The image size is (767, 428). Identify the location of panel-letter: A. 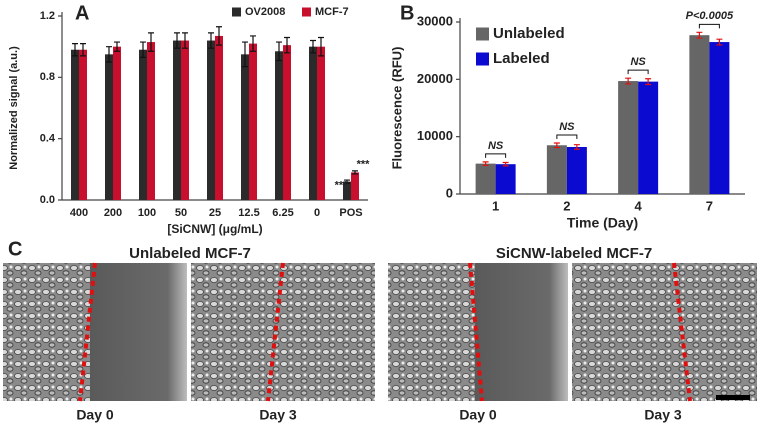
(82, 13).